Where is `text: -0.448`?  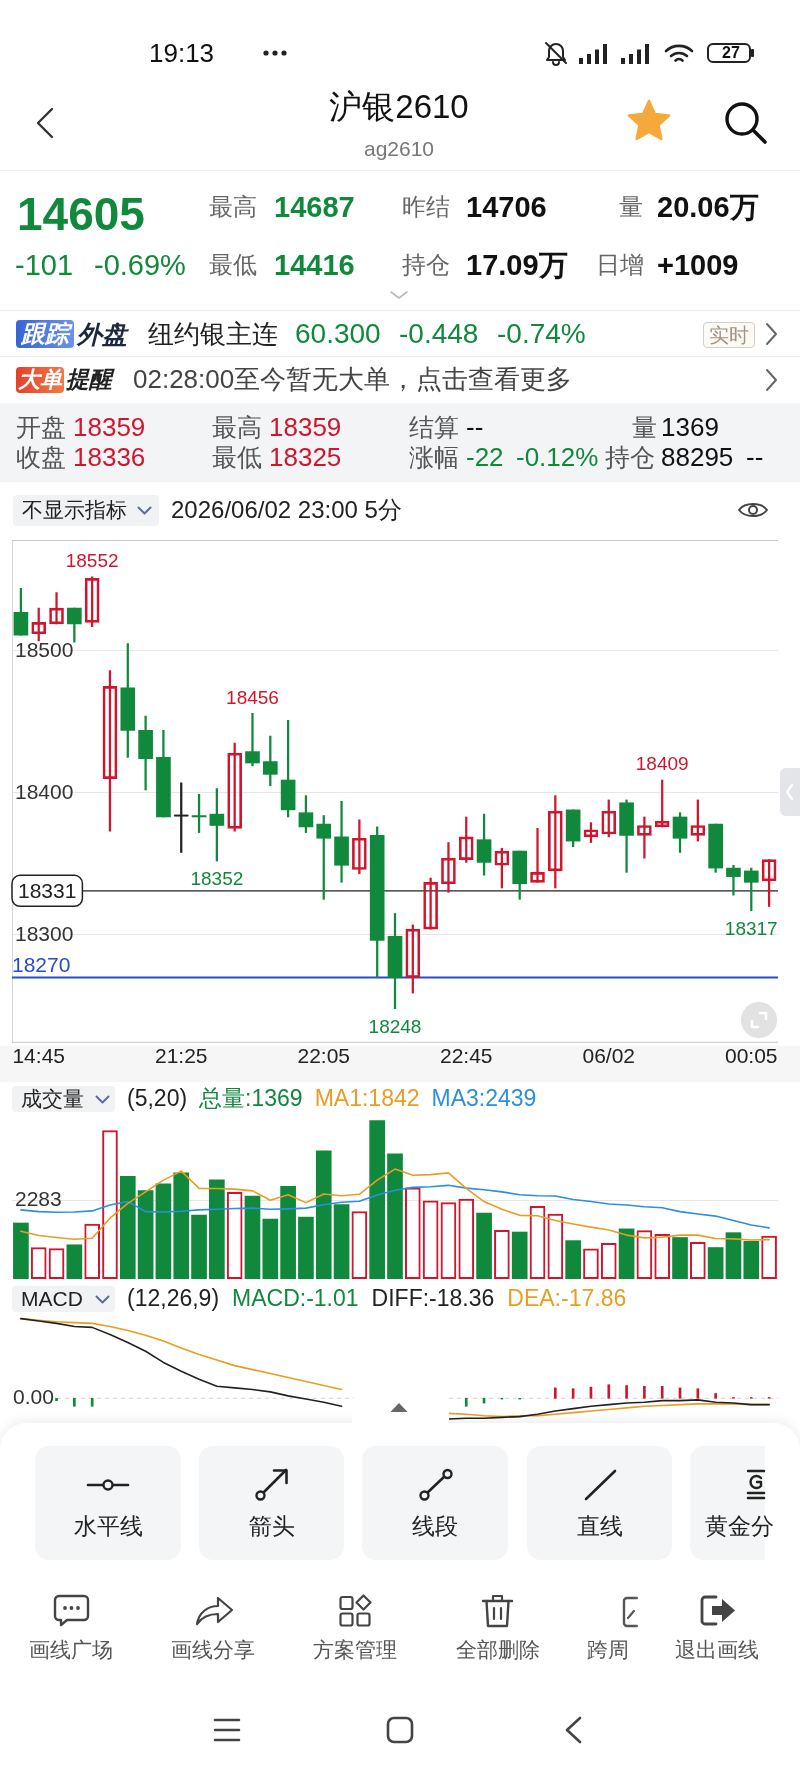 text: -0.448 is located at coordinates (439, 334).